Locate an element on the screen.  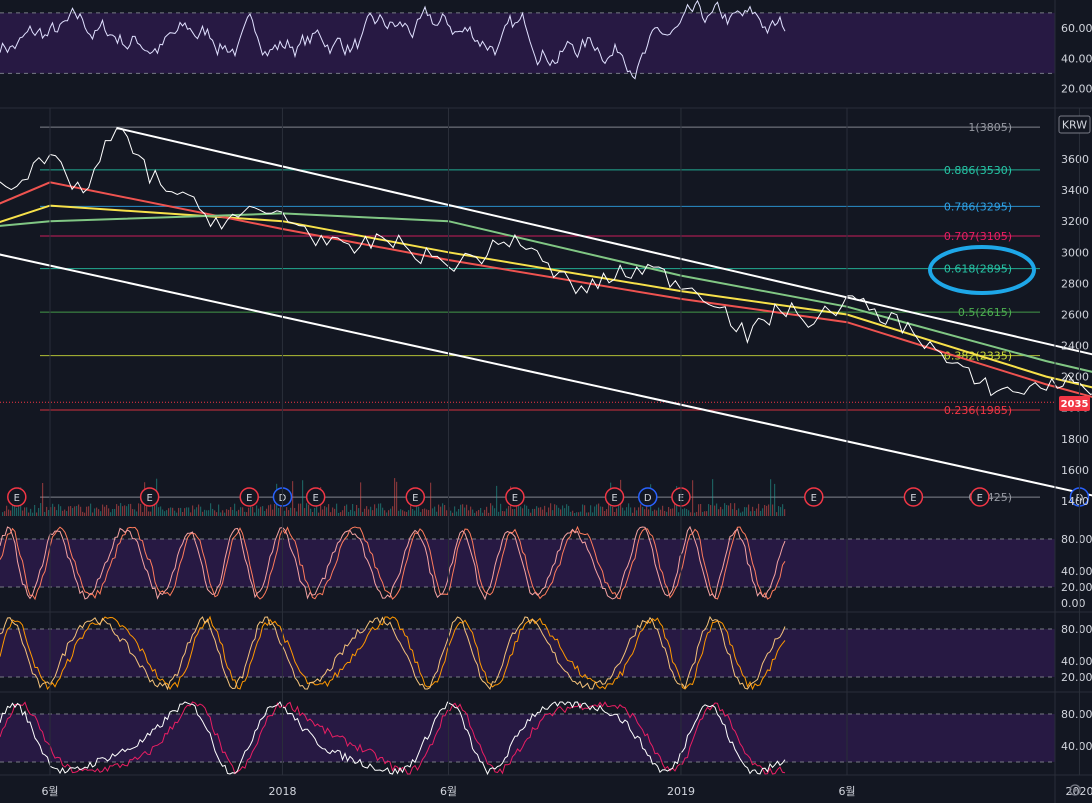
earnings-marker-label: E is located at coordinates (614, 498).